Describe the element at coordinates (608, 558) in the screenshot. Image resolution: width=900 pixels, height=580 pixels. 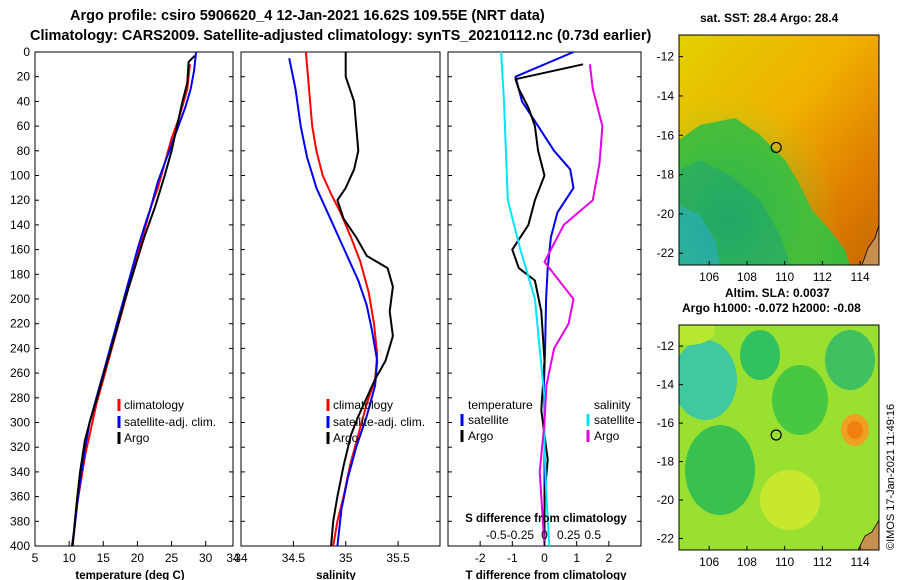
I see `x-tick-label: 2` at that location.